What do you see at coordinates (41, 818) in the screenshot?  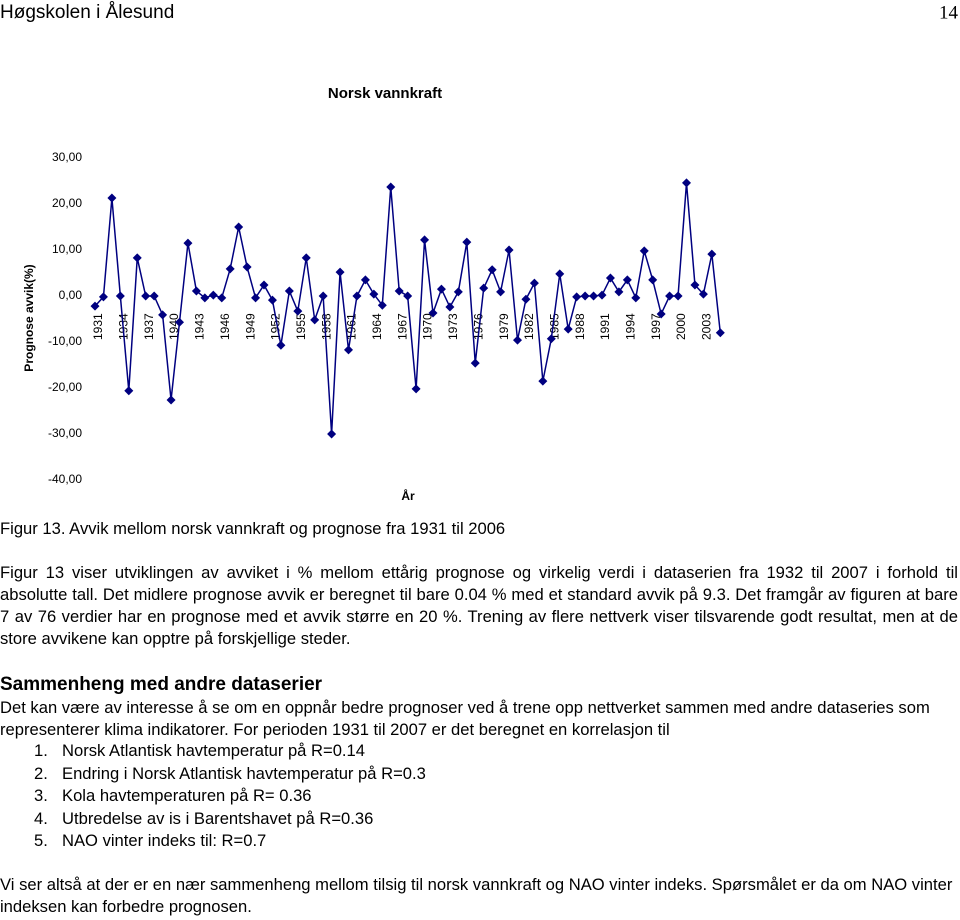 I see `item-number: 4.` at bounding box center [41, 818].